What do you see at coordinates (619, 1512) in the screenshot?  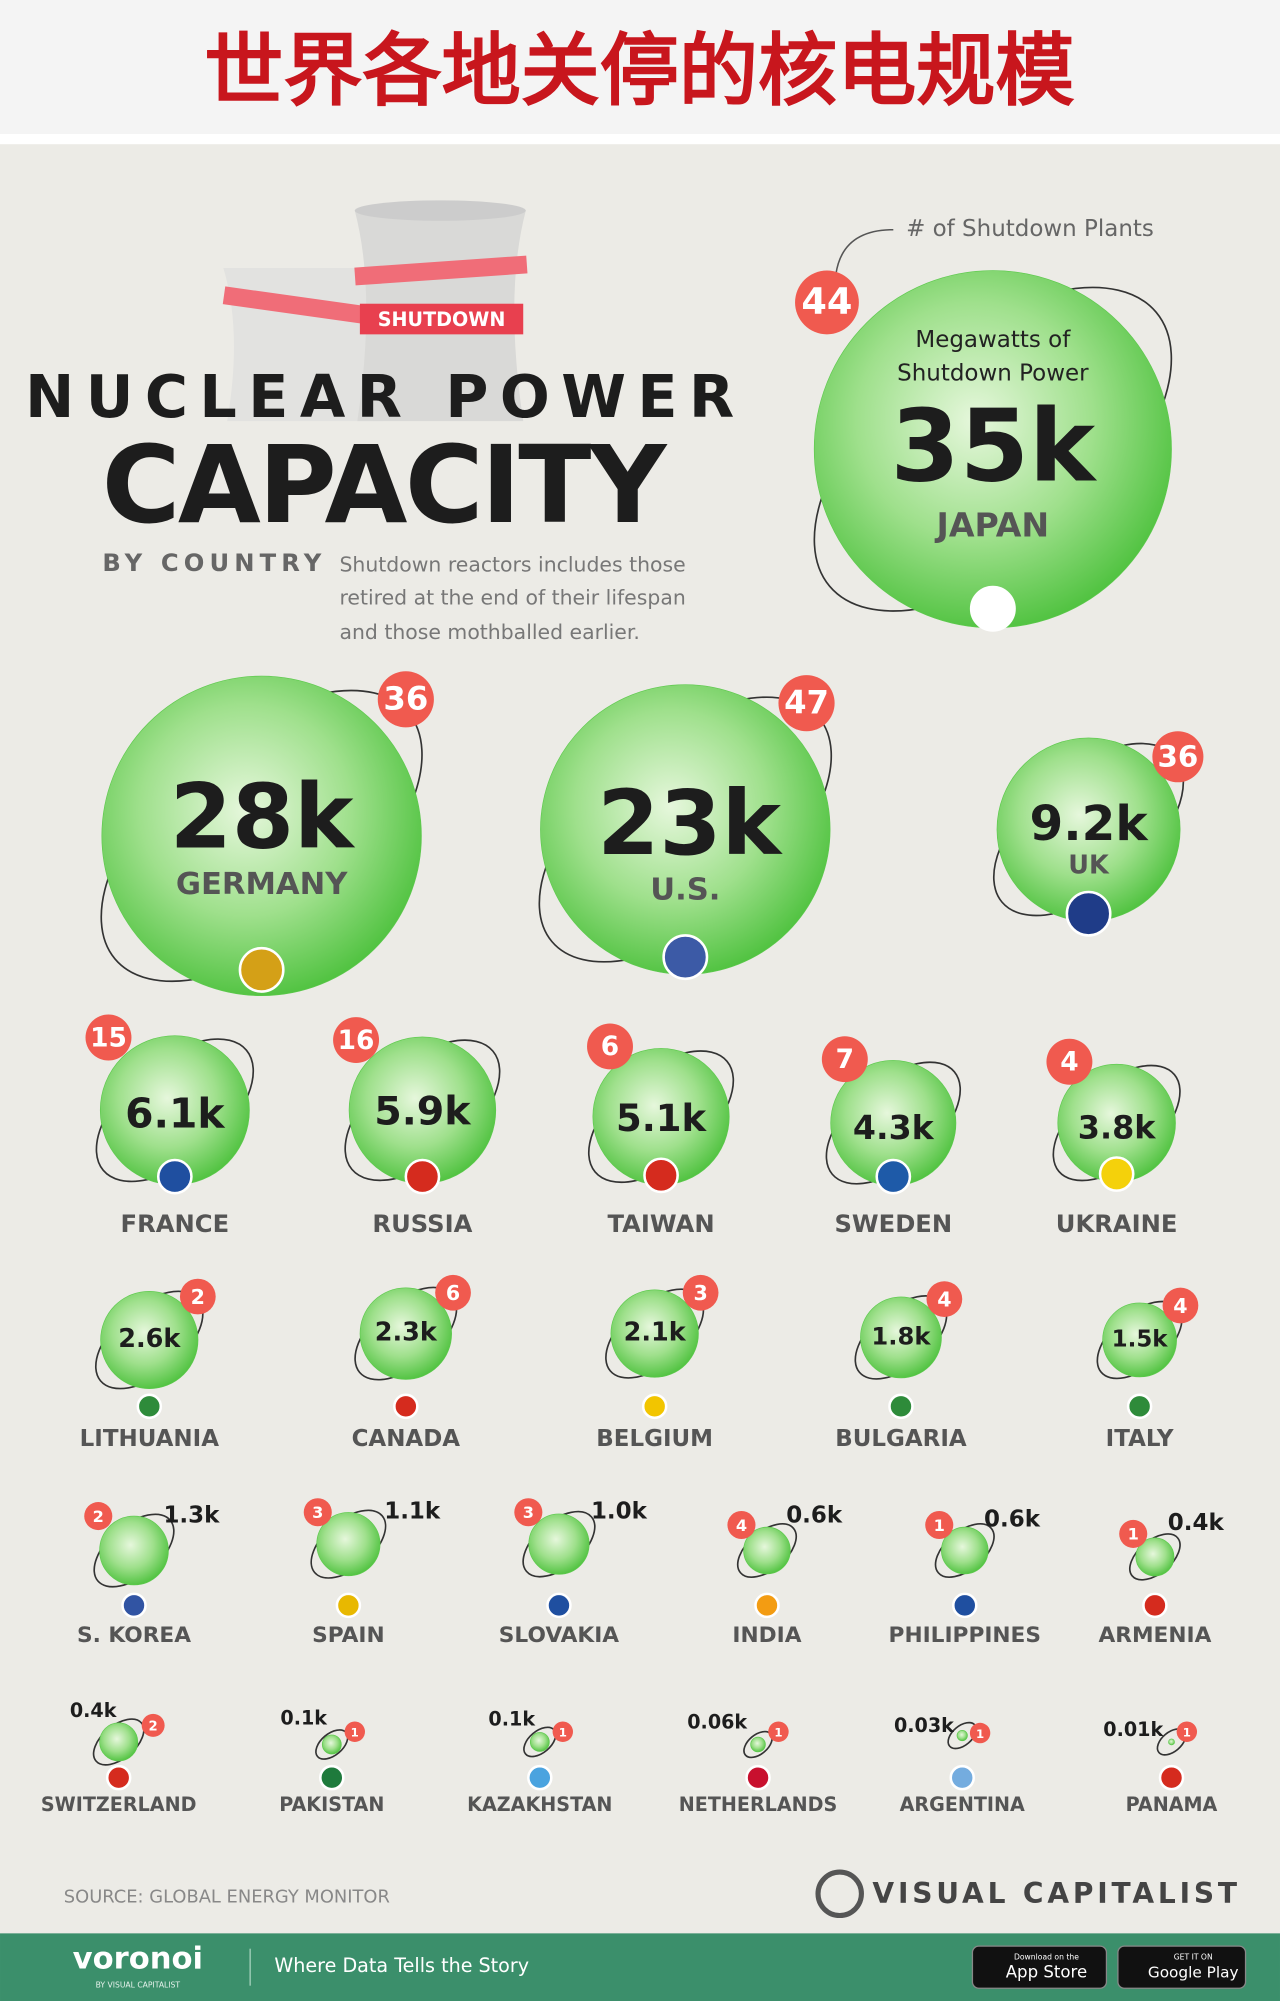 I see `value-label: 1.0k` at bounding box center [619, 1512].